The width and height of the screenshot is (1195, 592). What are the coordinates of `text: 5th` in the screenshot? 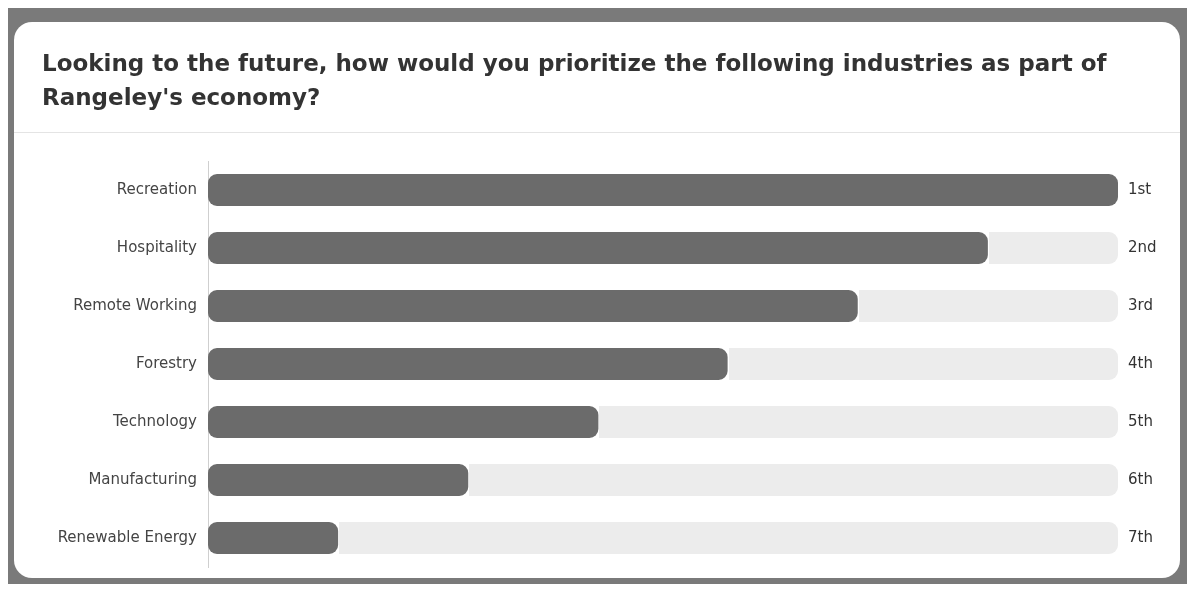 It's located at (1140, 420).